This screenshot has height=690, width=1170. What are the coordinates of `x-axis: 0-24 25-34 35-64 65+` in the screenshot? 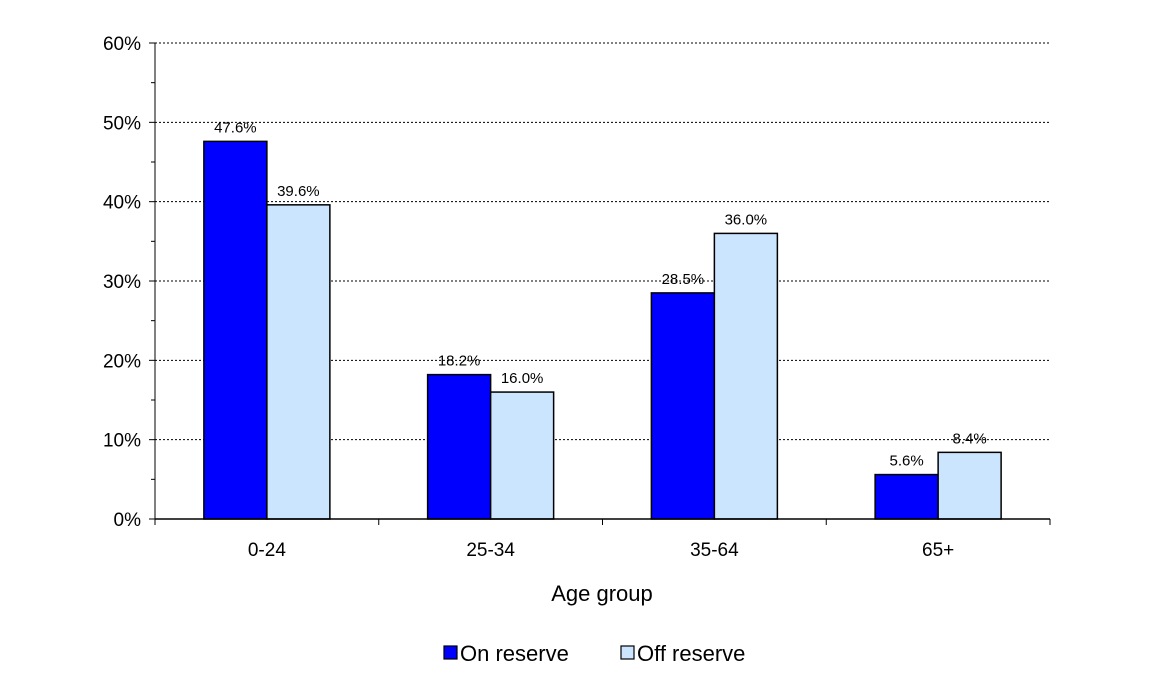 It's located at (602, 539).